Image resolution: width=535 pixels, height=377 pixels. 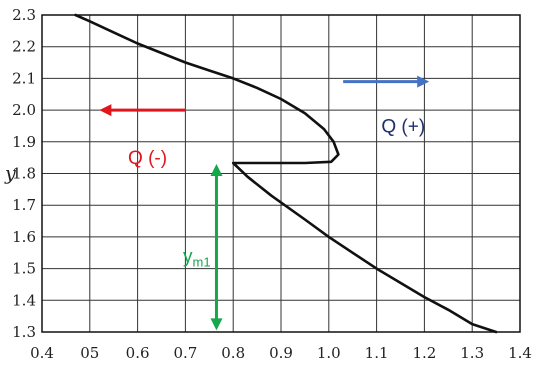 I want to click on y-tick-label: 1.7, so click(x=24, y=205).